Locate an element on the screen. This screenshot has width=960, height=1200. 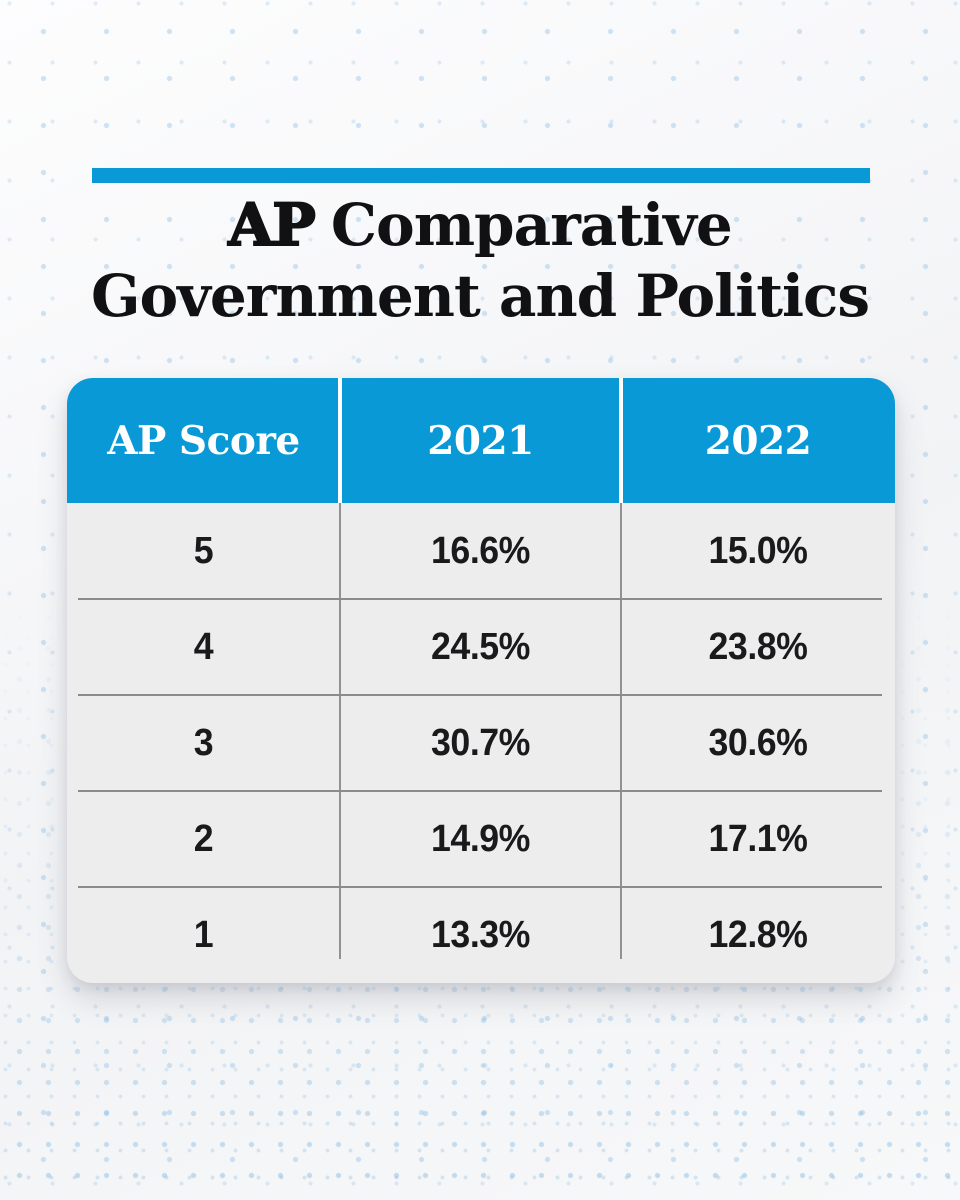
page-title: AP Comparative Government and Politics is located at coordinates (480, 261).